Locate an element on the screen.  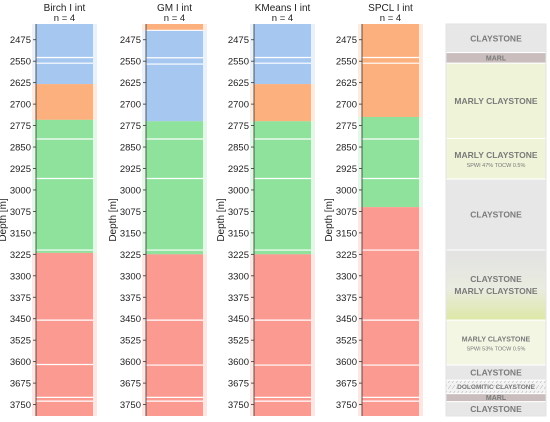
y-tick-label: 3675 is located at coordinates (130, 384).